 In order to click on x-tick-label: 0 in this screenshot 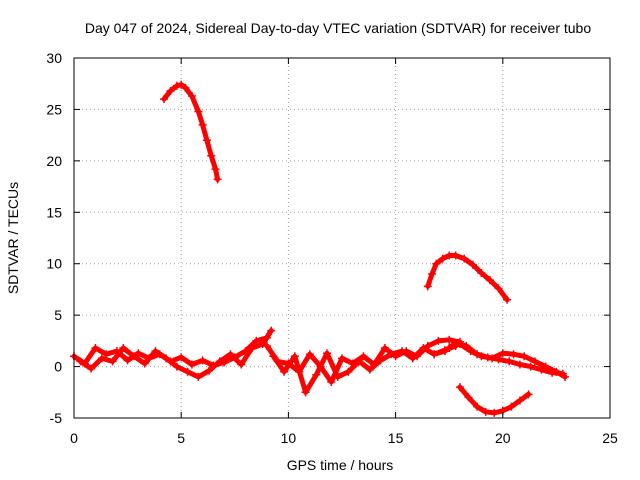, I will do `click(74, 438)`.